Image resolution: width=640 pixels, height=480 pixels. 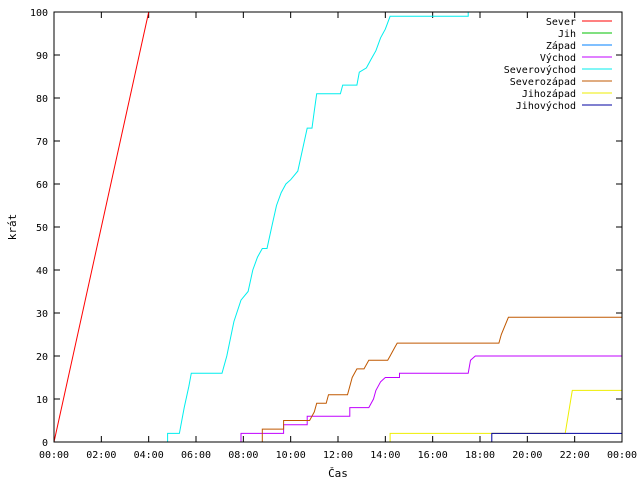 I want to click on x-tick-label: 08:00, so click(x=243, y=455).